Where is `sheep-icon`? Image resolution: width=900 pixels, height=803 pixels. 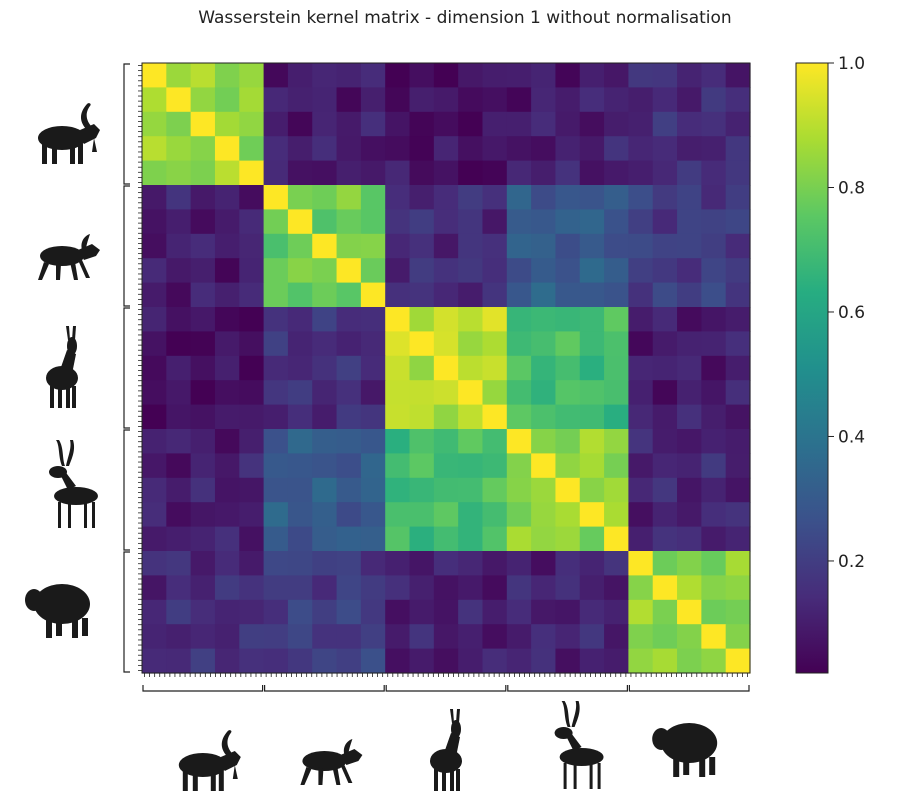 sheep-icon is located at coordinates (685, 750).